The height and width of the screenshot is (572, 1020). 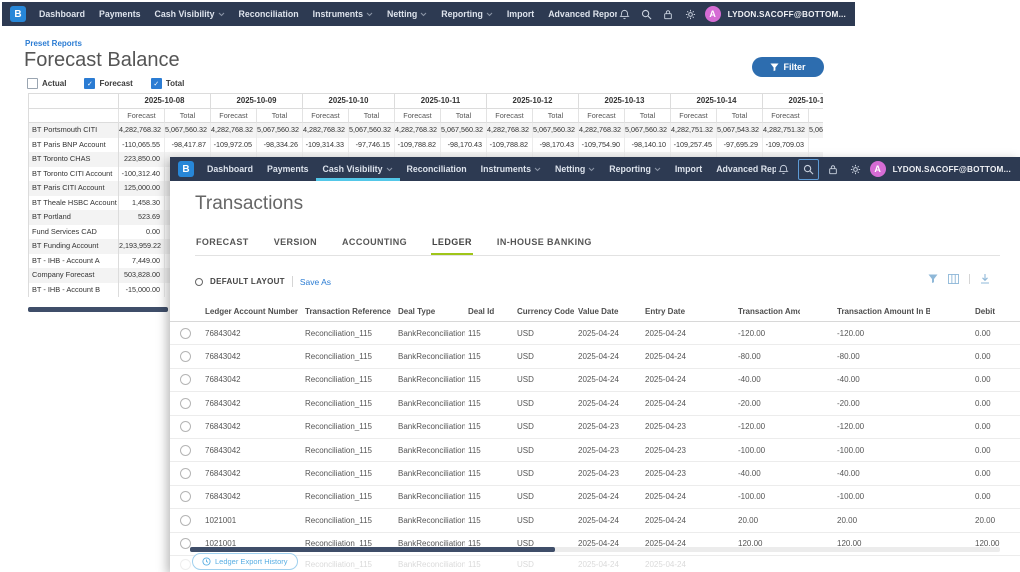 I want to click on tab-accounting: ACCOUNTING, so click(x=375, y=242).